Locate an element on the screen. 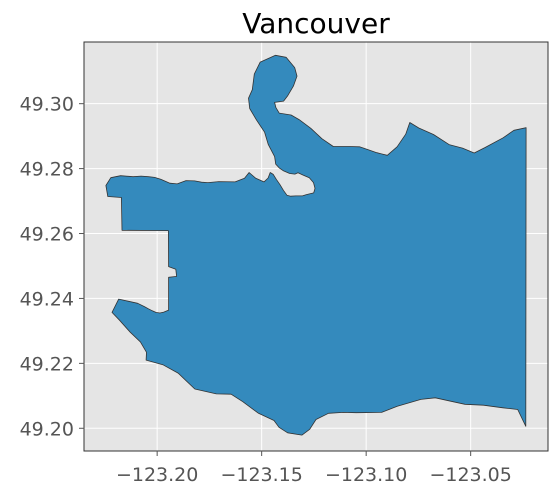  y-axis-ticks: 49.20 49.22 49.24 49.26 49.28 49.30 is located at coordinates (52, 267).